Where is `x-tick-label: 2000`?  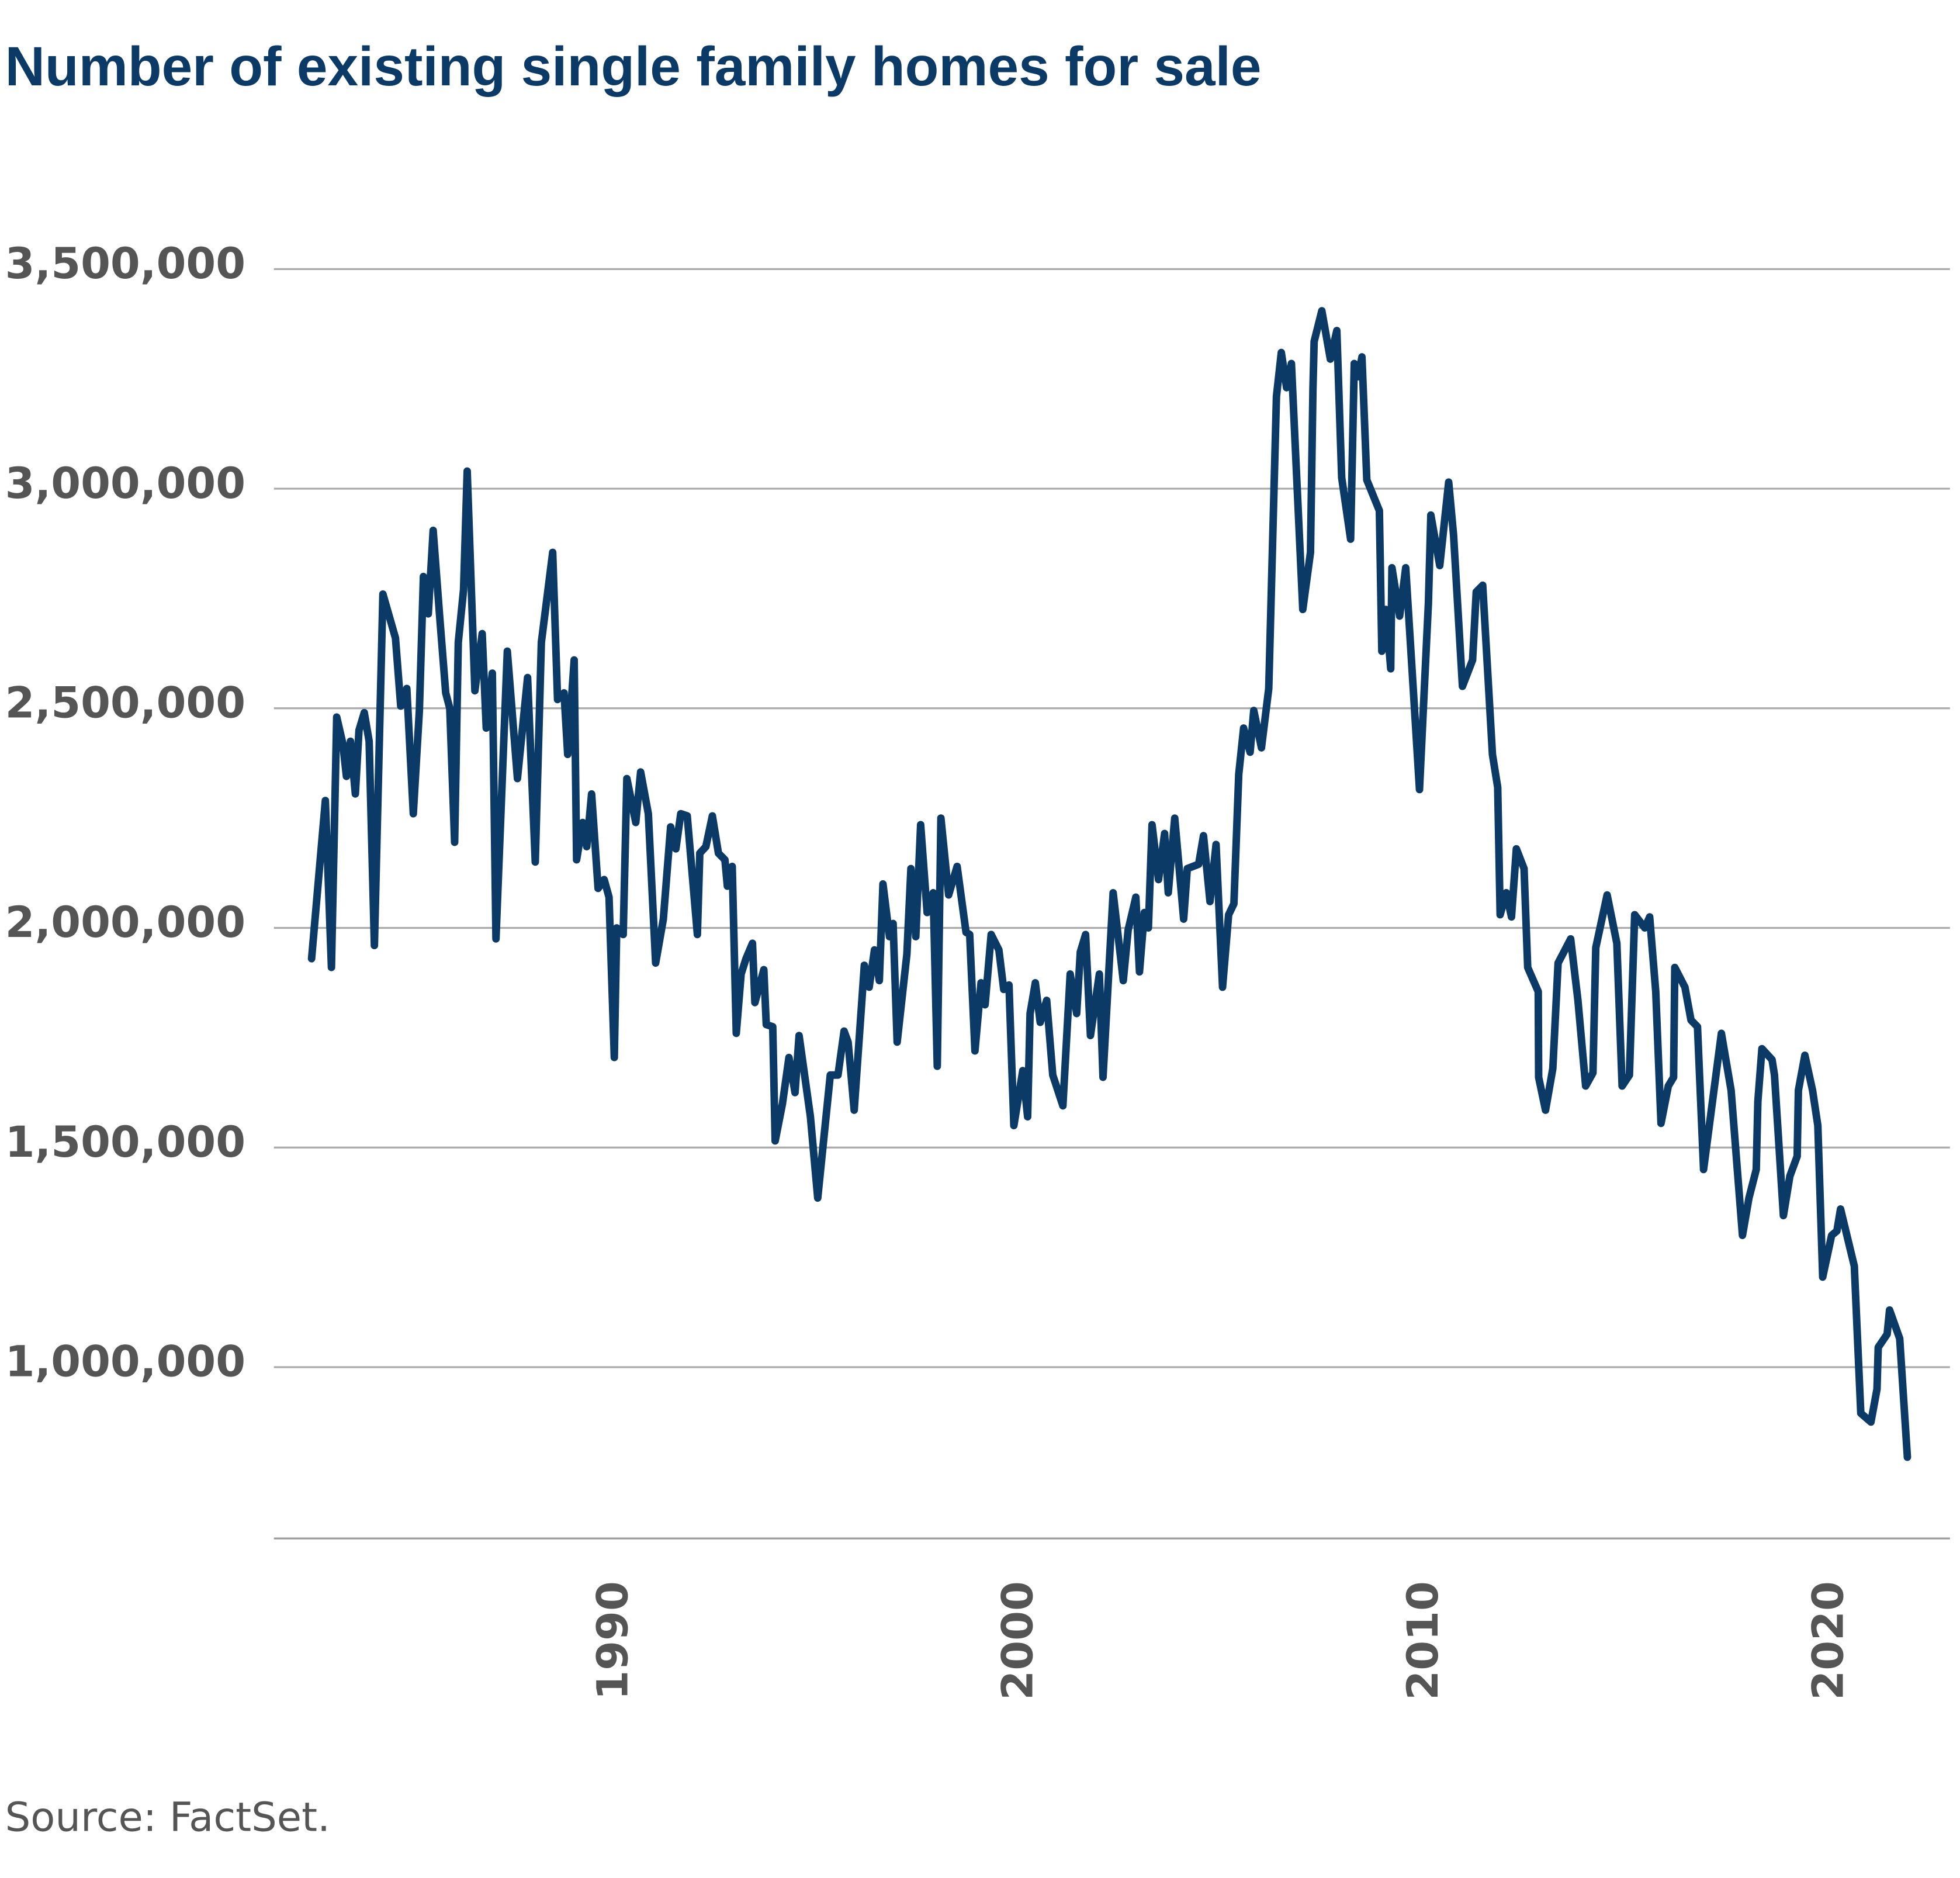
x-tick-label: 2000 is located at coordinates (1018, 1640).